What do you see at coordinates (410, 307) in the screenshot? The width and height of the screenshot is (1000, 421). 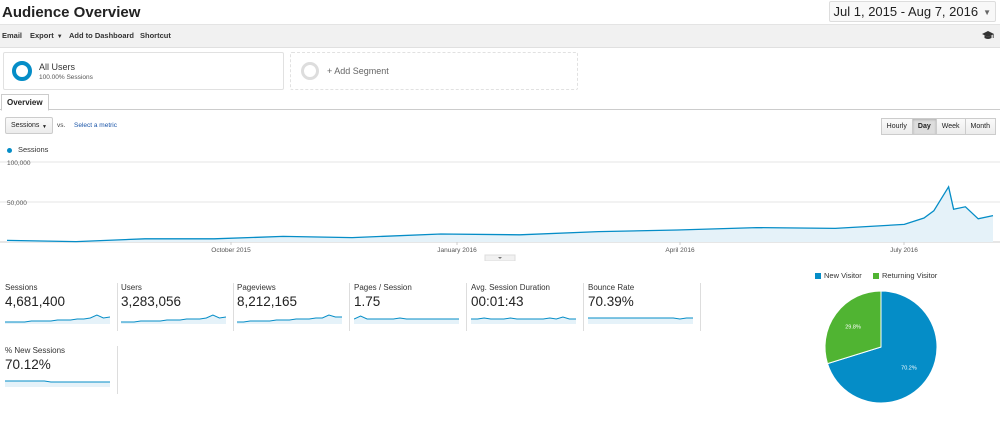 I see `metric-tile: Pages / Session 1.75` at bounding box center [410, 307].